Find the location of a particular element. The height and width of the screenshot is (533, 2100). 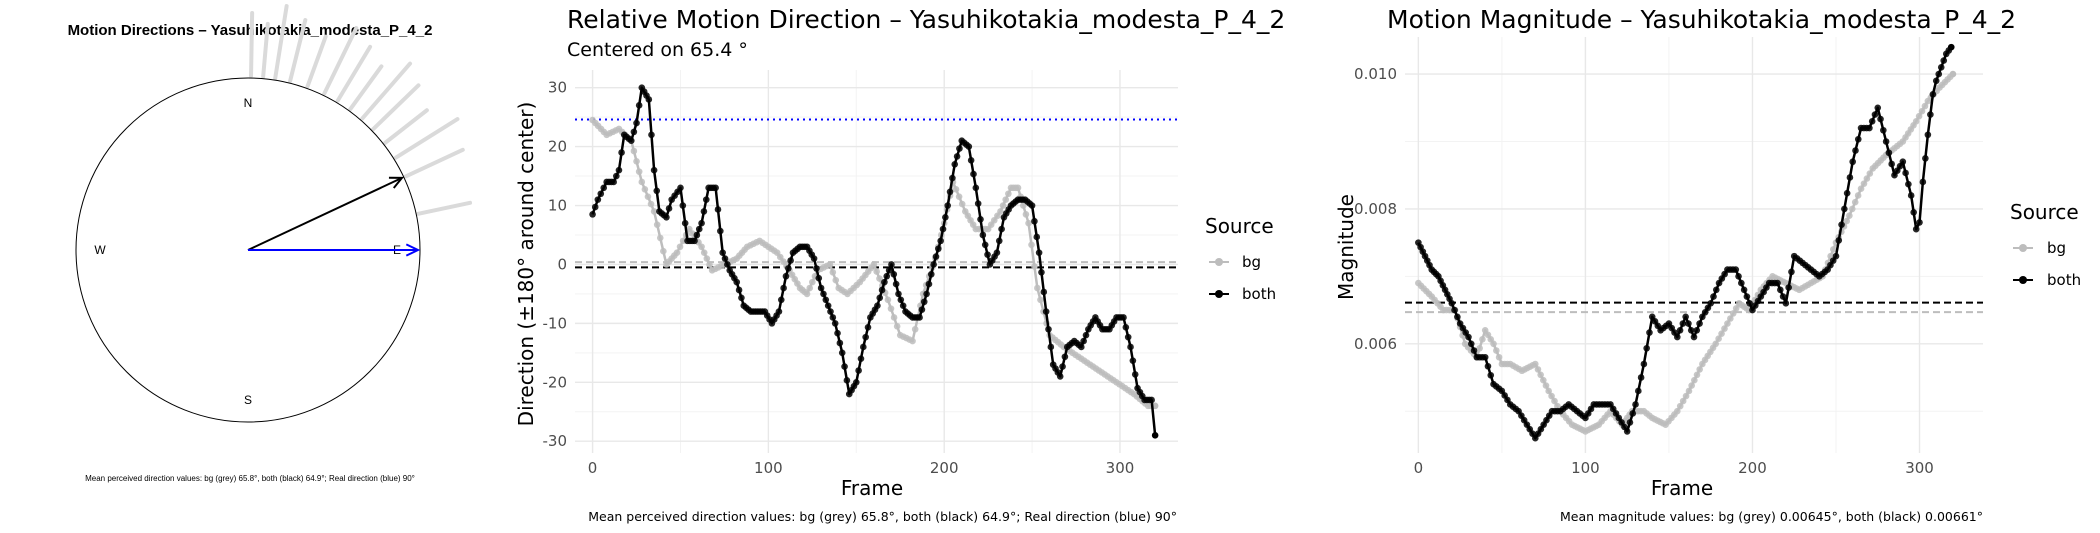

magnitude-x-axis-label: Frame is located at coordinates (1682, 488).